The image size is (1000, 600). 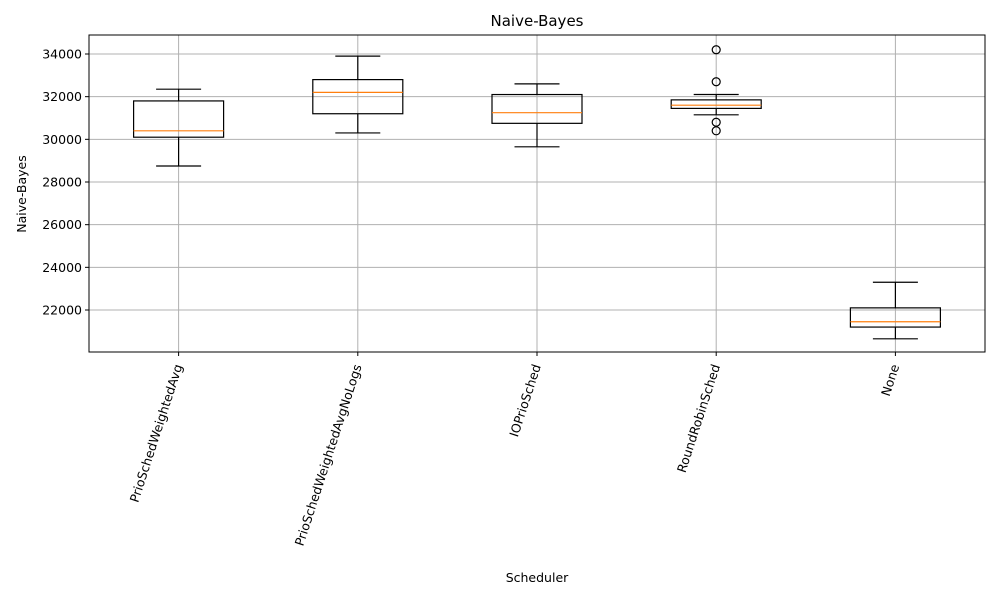 What do you see at coordinates (525, 400) in the screenshot?
I see `x-tick-label: IOPrioSched` at bounding box center [525, 400].